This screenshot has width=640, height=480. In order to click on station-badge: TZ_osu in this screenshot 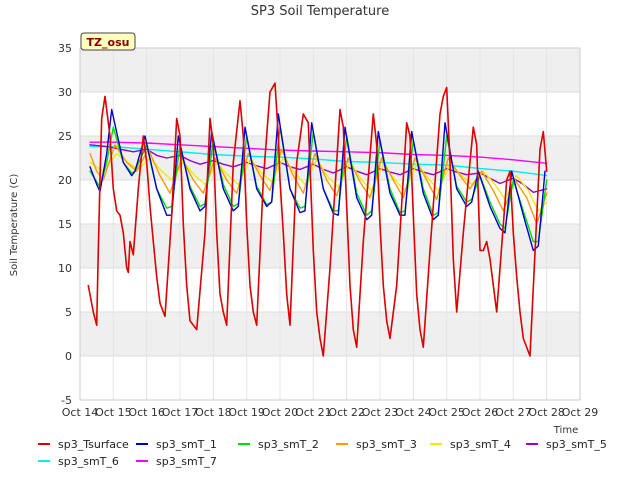, I will do `click(108, 41)`.